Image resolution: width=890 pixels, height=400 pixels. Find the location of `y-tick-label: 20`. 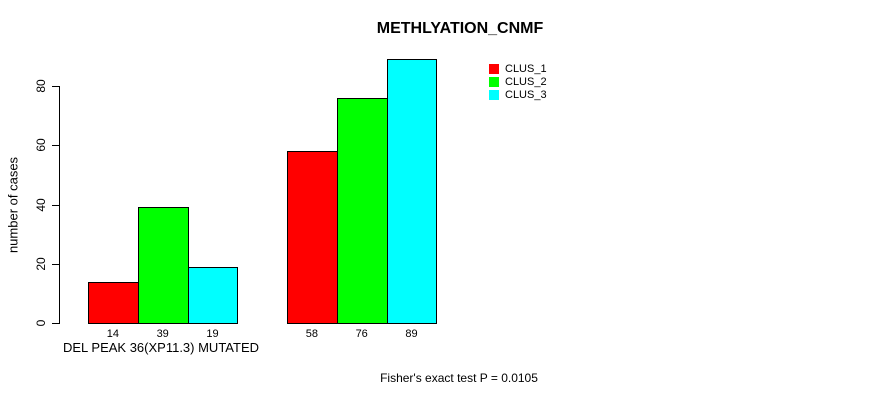

y-tick-label: 20 is located at coordinates (41, 264).